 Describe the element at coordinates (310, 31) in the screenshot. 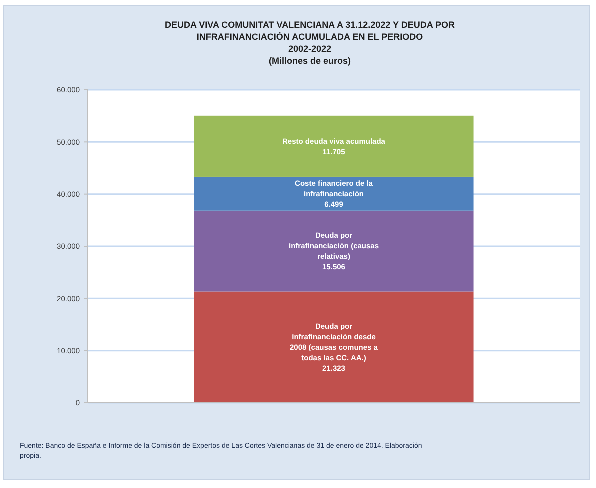

I see `chart-title: DEUDA VIVA COMUNITAT VALENCIANA A 31.12.2022 Y DEUDA POR INFRAFINANCIACIÓN ACUMULADA EN EL PERIODO` at that location.